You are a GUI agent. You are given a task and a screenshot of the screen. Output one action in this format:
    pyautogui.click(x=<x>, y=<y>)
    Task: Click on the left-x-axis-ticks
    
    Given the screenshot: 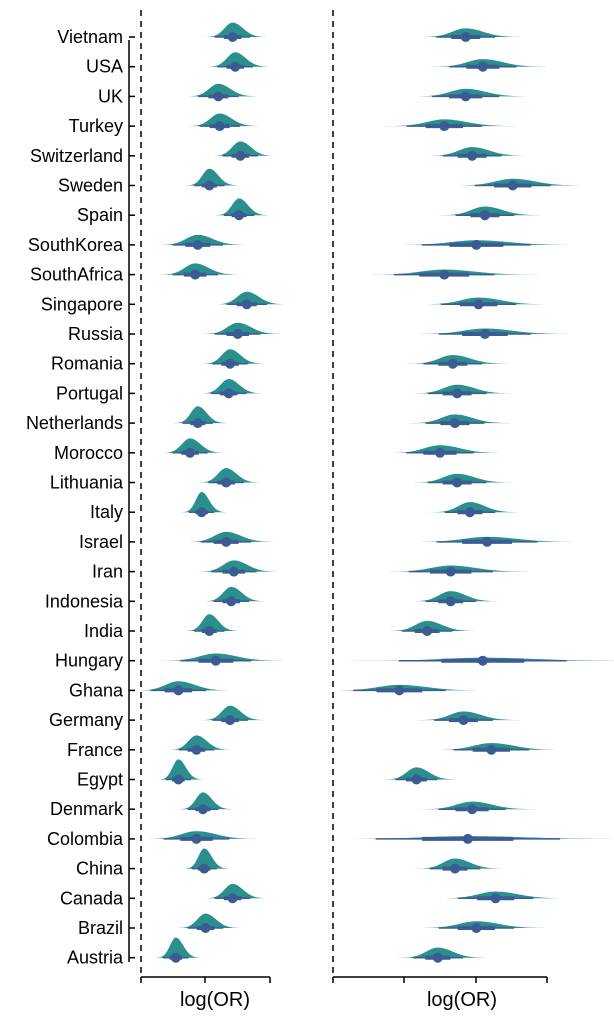 What is the action you would take?
    pyautogui.click(x=205, y=980)
    